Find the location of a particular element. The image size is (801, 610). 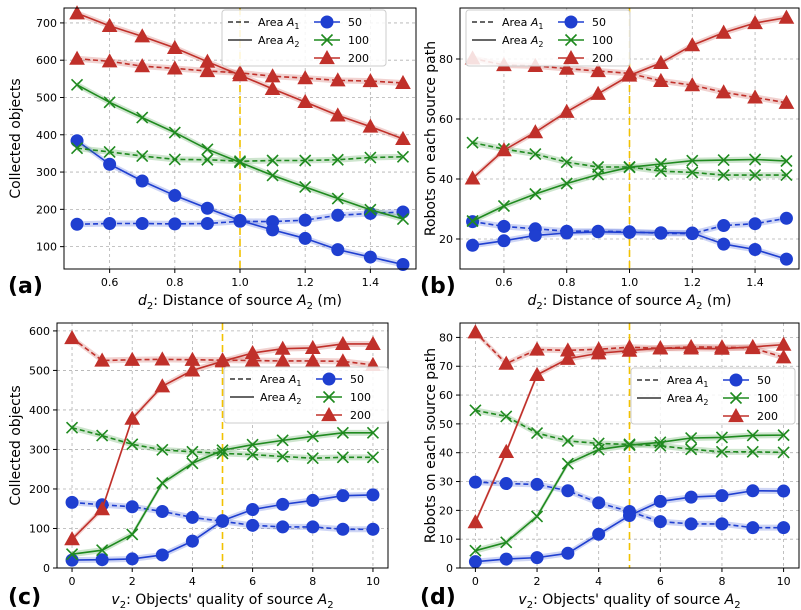

series-line is located at coordinates (629, 226).